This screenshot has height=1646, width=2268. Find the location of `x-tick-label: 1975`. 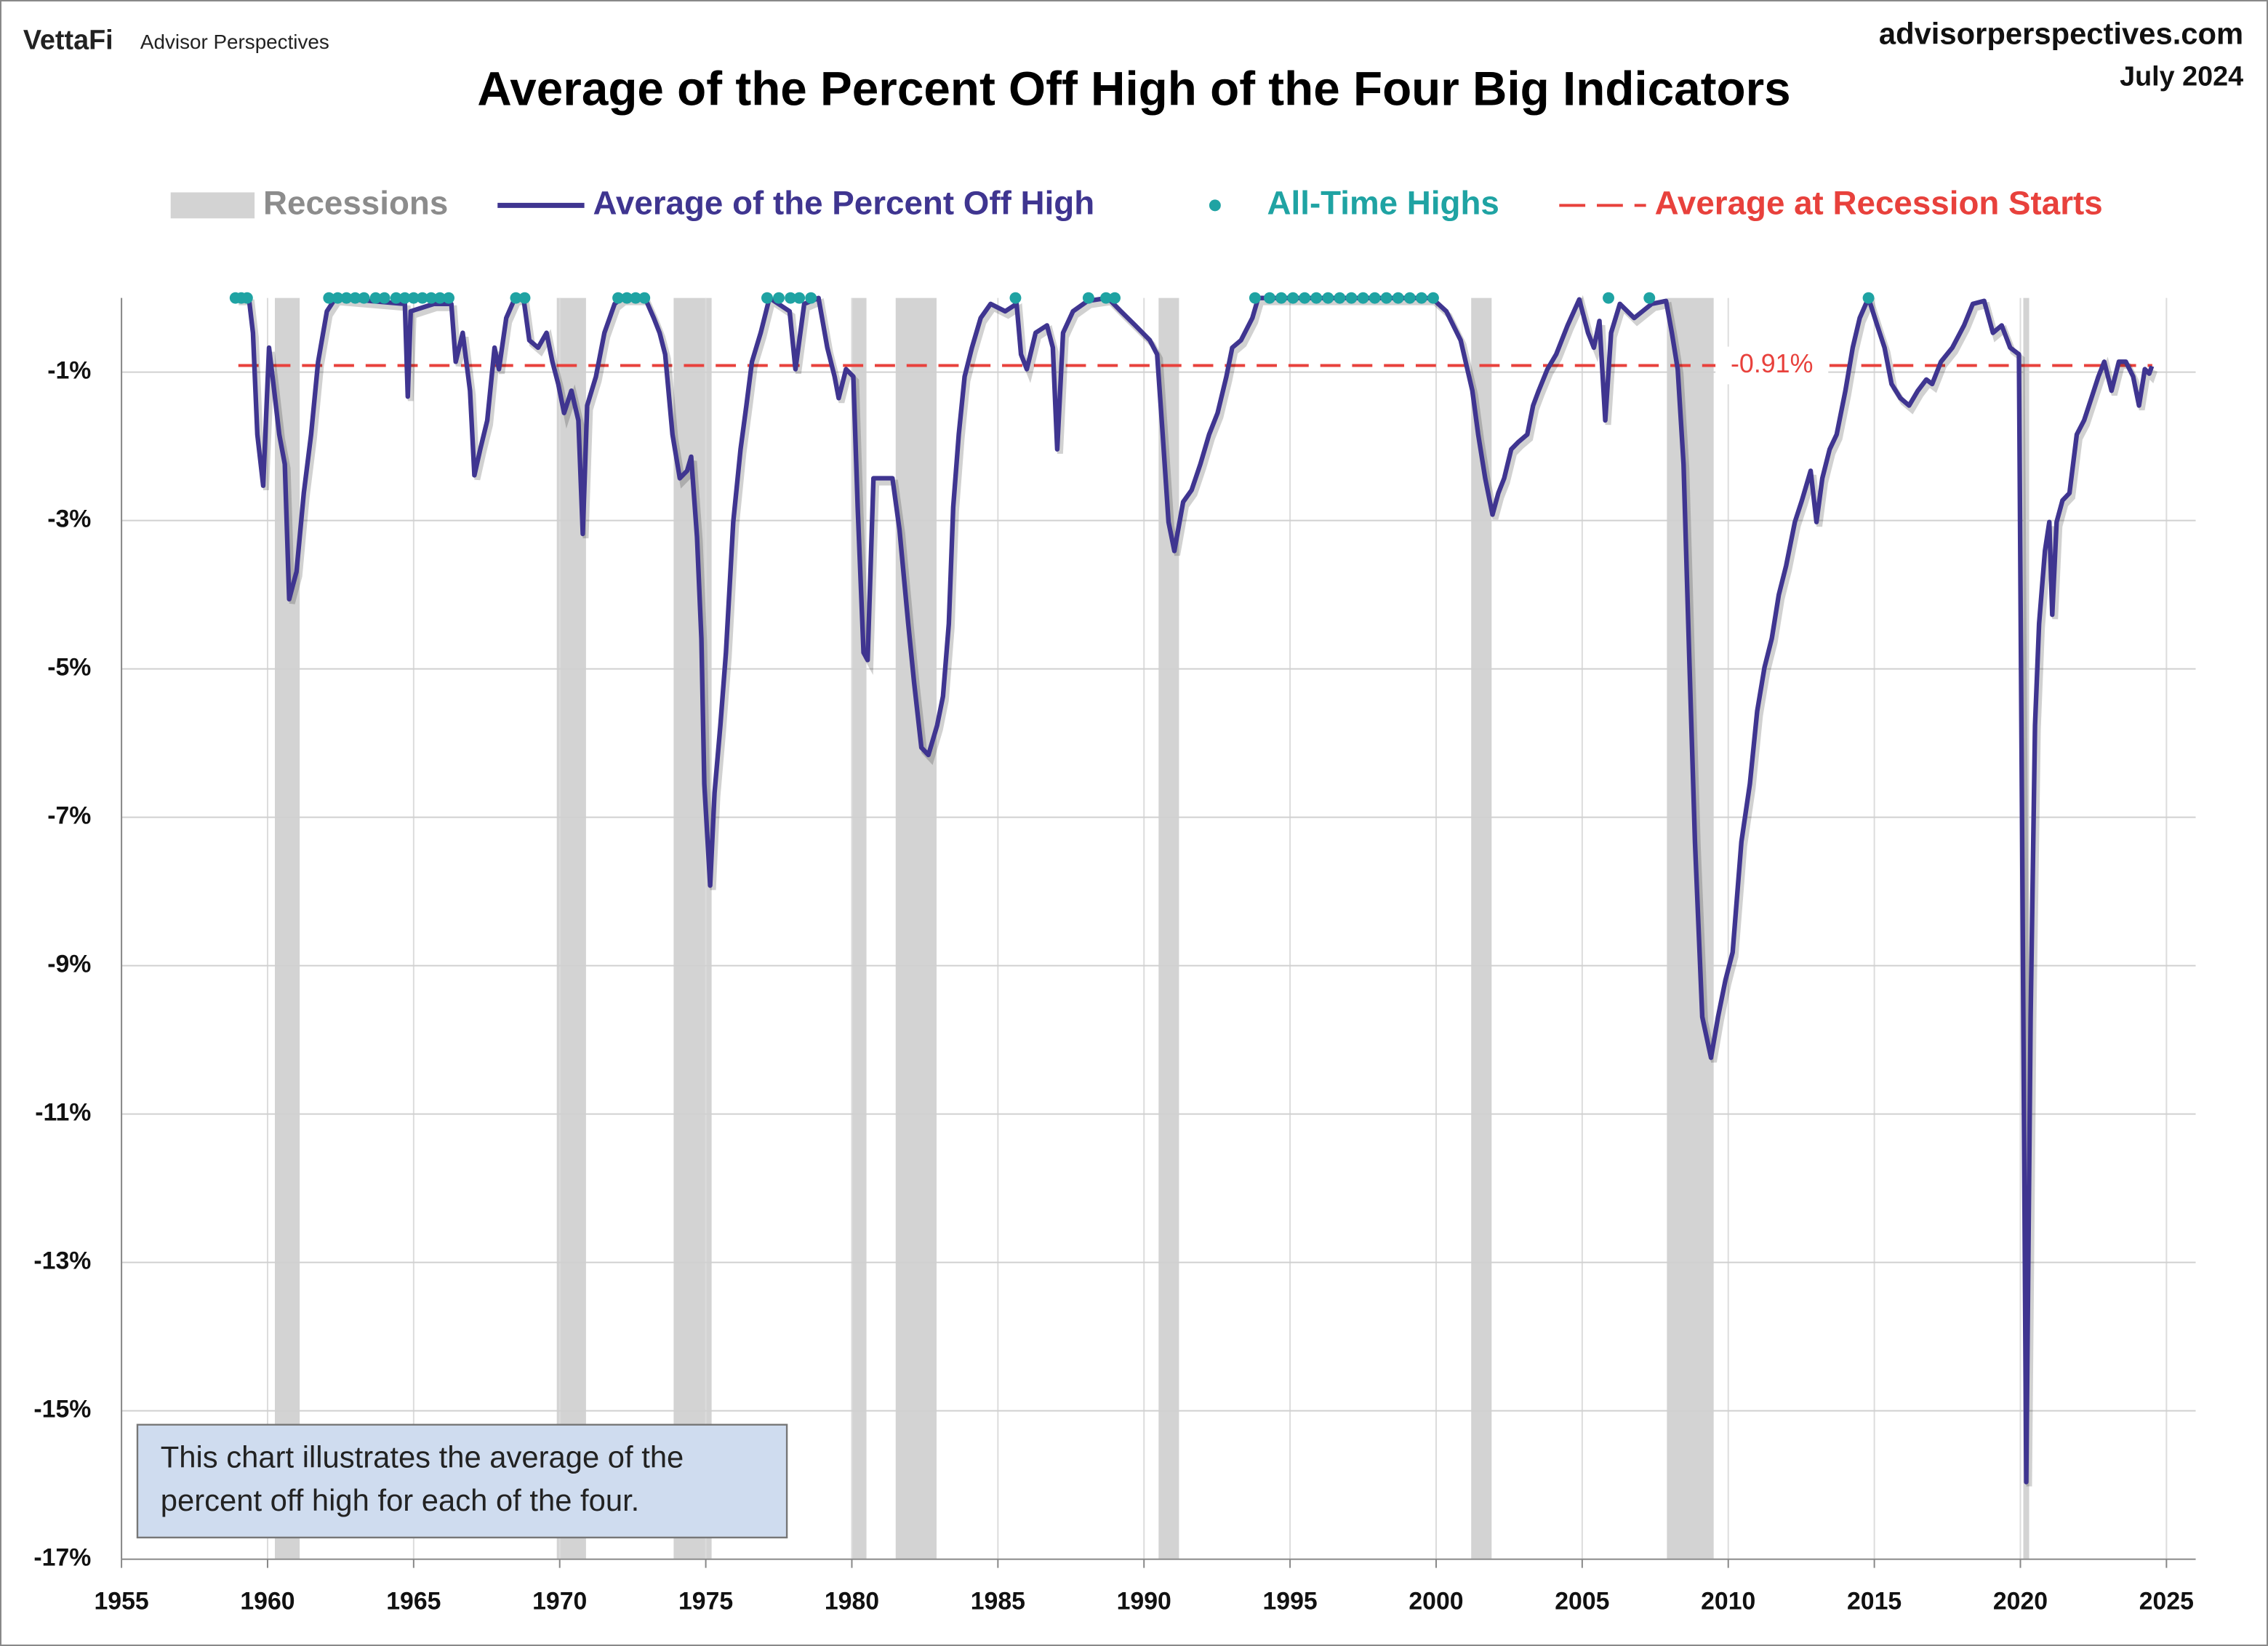

x-tick-label: 1975 is located at coordinates (705, 1601).